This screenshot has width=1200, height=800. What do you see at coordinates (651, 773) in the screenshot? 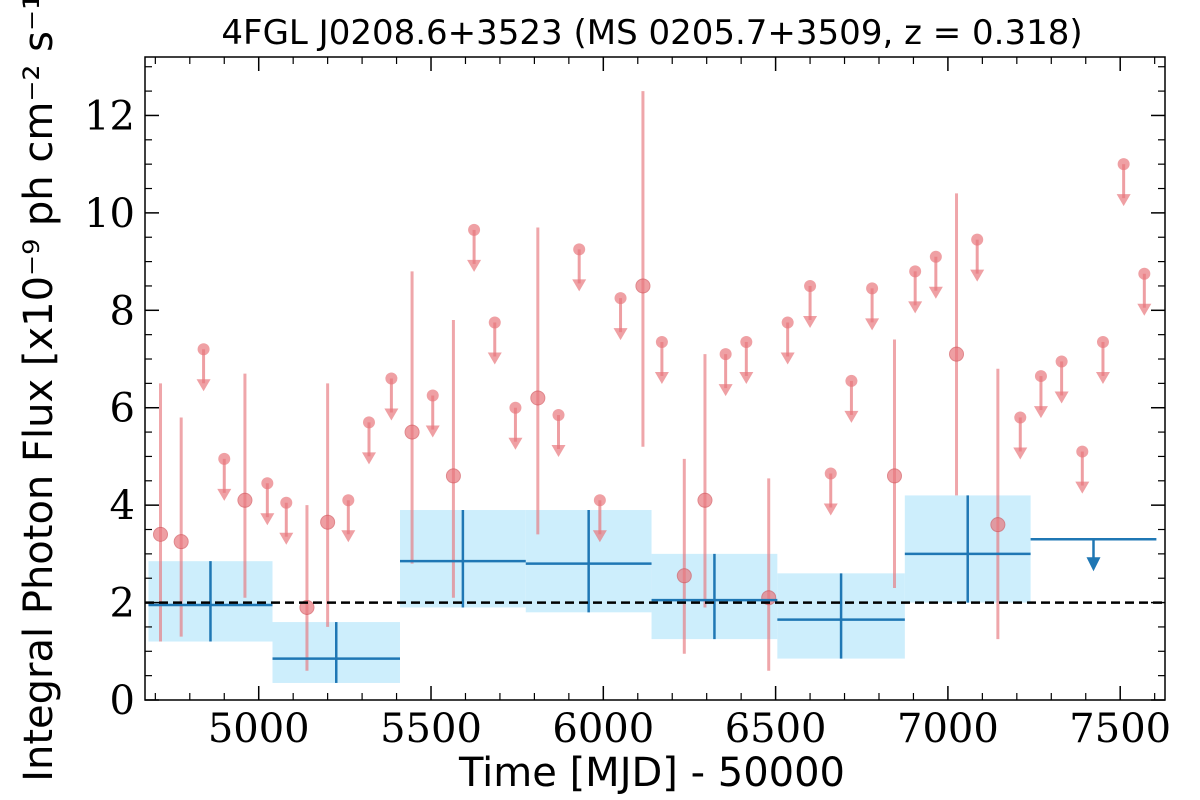
I see `x-axis-label: Time [MJD] - 50000` at bounding box center [651, 773].